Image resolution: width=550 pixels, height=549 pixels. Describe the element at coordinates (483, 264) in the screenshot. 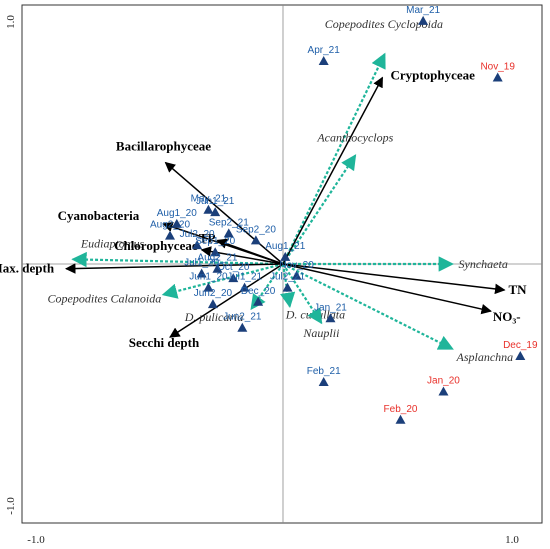

I see `species-label-synchaeta: Synchaeta` at that location.